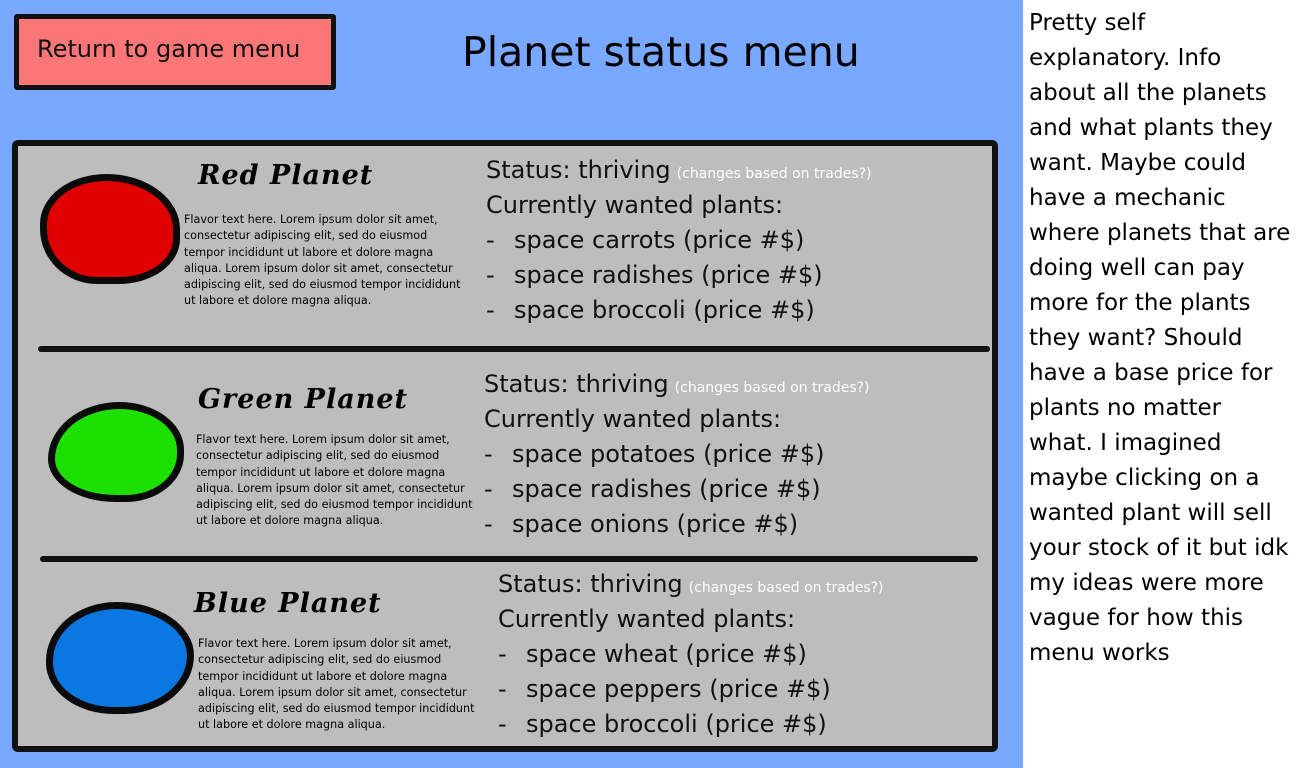 This screenshot has width=1298, height=768. What do you see at coordinates (116, 452) in the screenshot?
I see `green-planet-icon` at bounding box center [116, 452].